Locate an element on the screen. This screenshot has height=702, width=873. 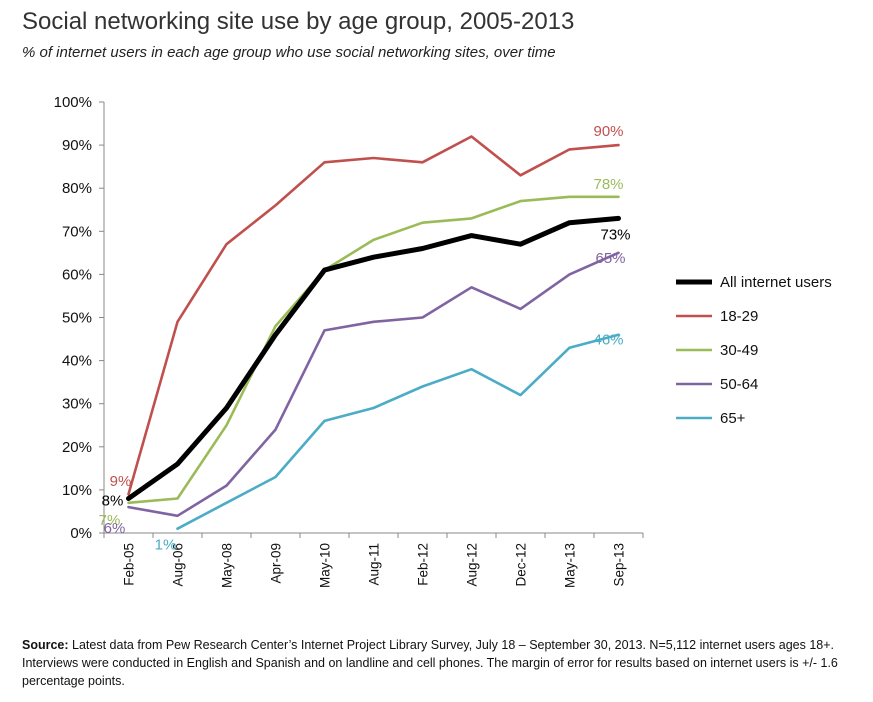
y-tick-label: 80% is located at coordinates (77, 188).